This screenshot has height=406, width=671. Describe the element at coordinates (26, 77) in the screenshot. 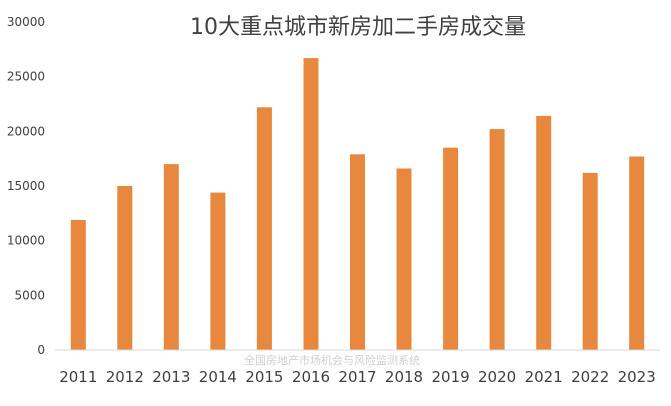

I see `y-tick-label: 25000` at that location.